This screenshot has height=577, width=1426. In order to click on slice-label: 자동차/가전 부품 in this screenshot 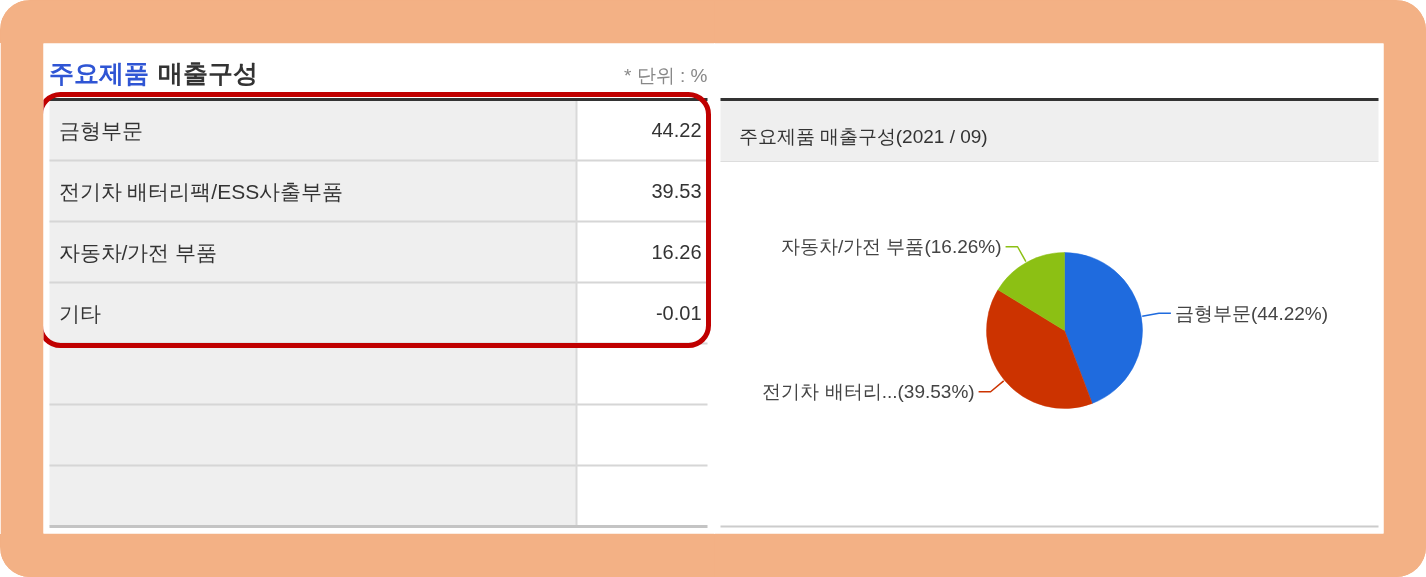, I will do `click(852, 247)`.